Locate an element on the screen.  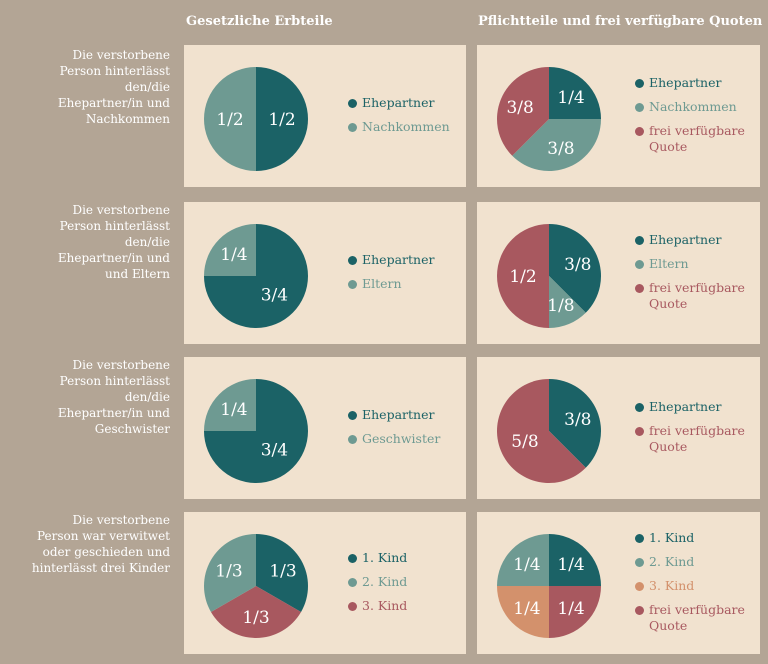
pie-left-2-label-eltern: 1/4 is located at coordinates (233, 255).